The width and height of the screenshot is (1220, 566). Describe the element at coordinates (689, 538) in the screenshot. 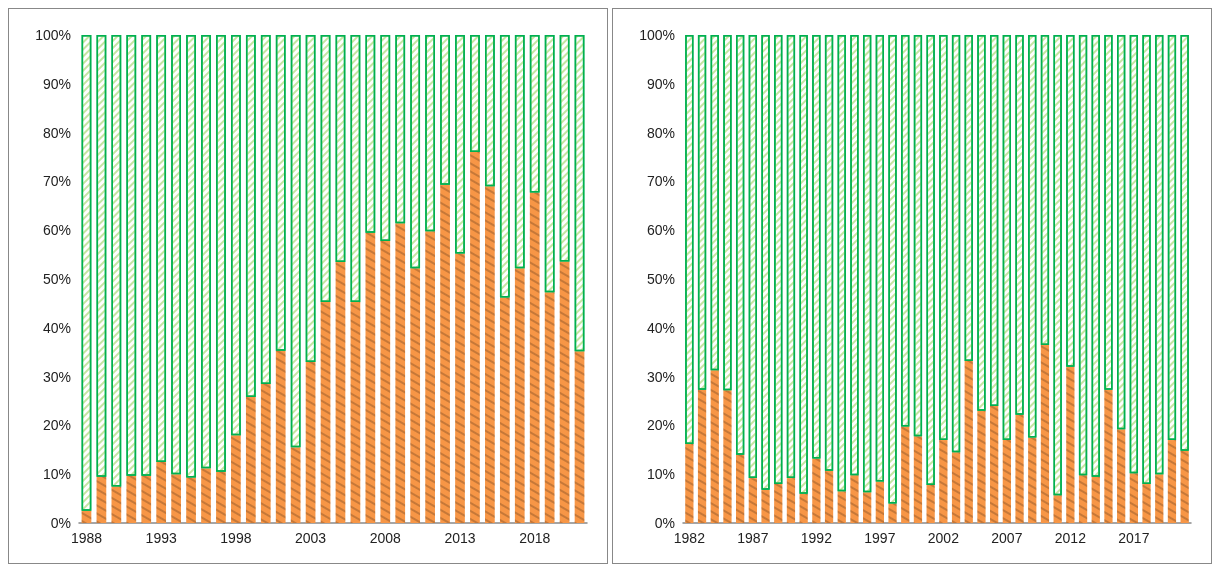

I see `x-tick-label: 1982` at that location.